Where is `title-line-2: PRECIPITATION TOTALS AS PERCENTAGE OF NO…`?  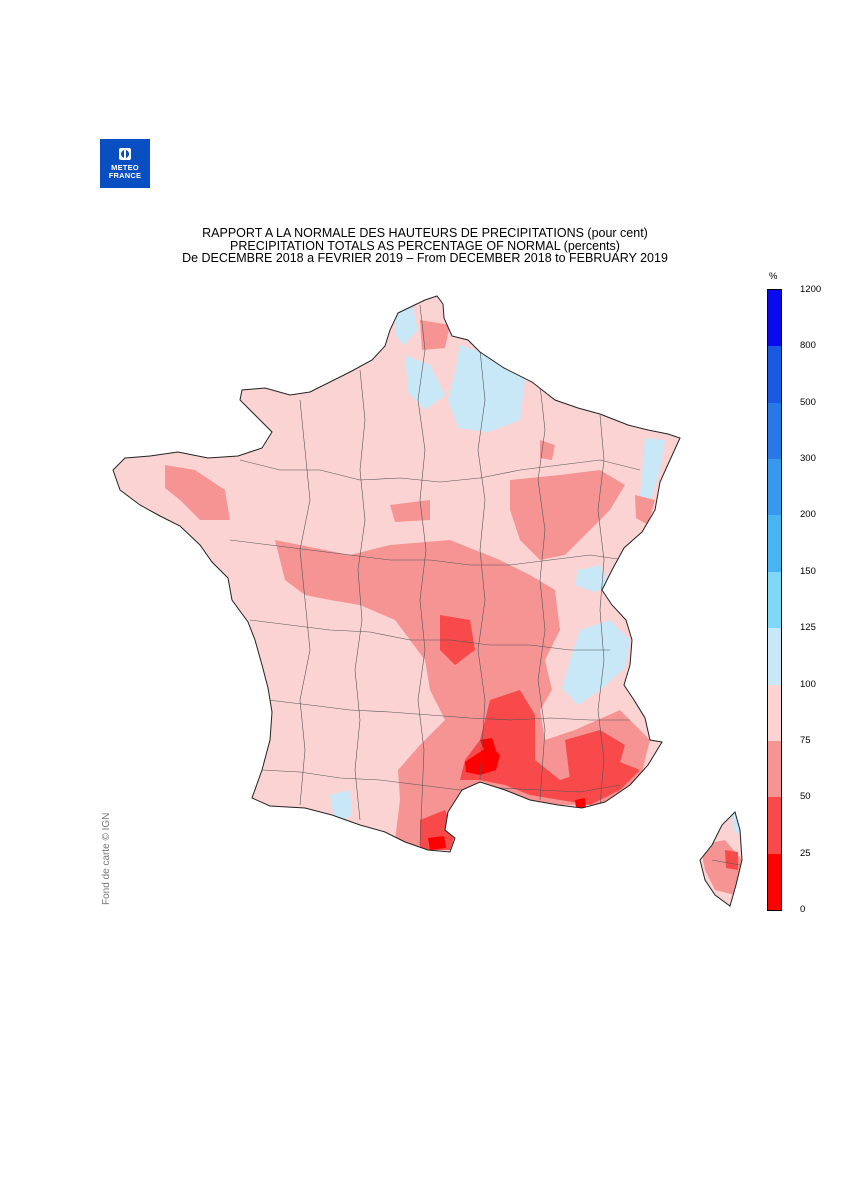 title-line-2: PRECIPITATION TOTALS AS PERCENTAGE OF NO… is located at coordinates (425, 245).